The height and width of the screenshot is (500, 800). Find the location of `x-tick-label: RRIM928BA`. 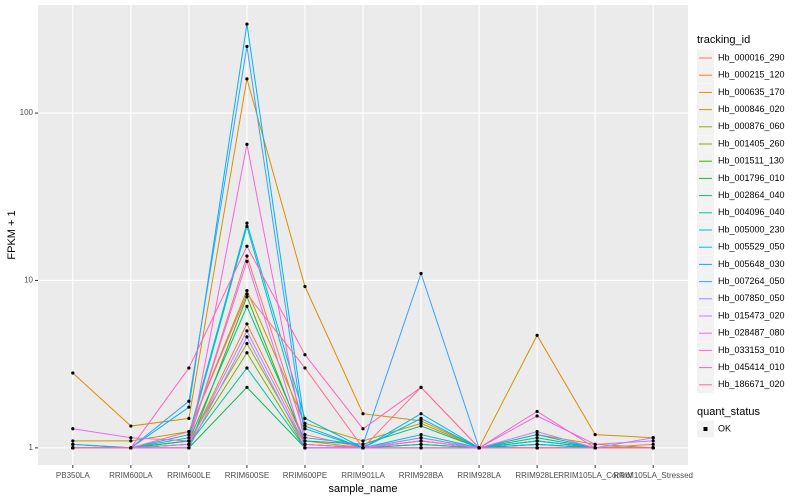

x-tick-label: RRIM928BA is located at coordinates (421, 475).